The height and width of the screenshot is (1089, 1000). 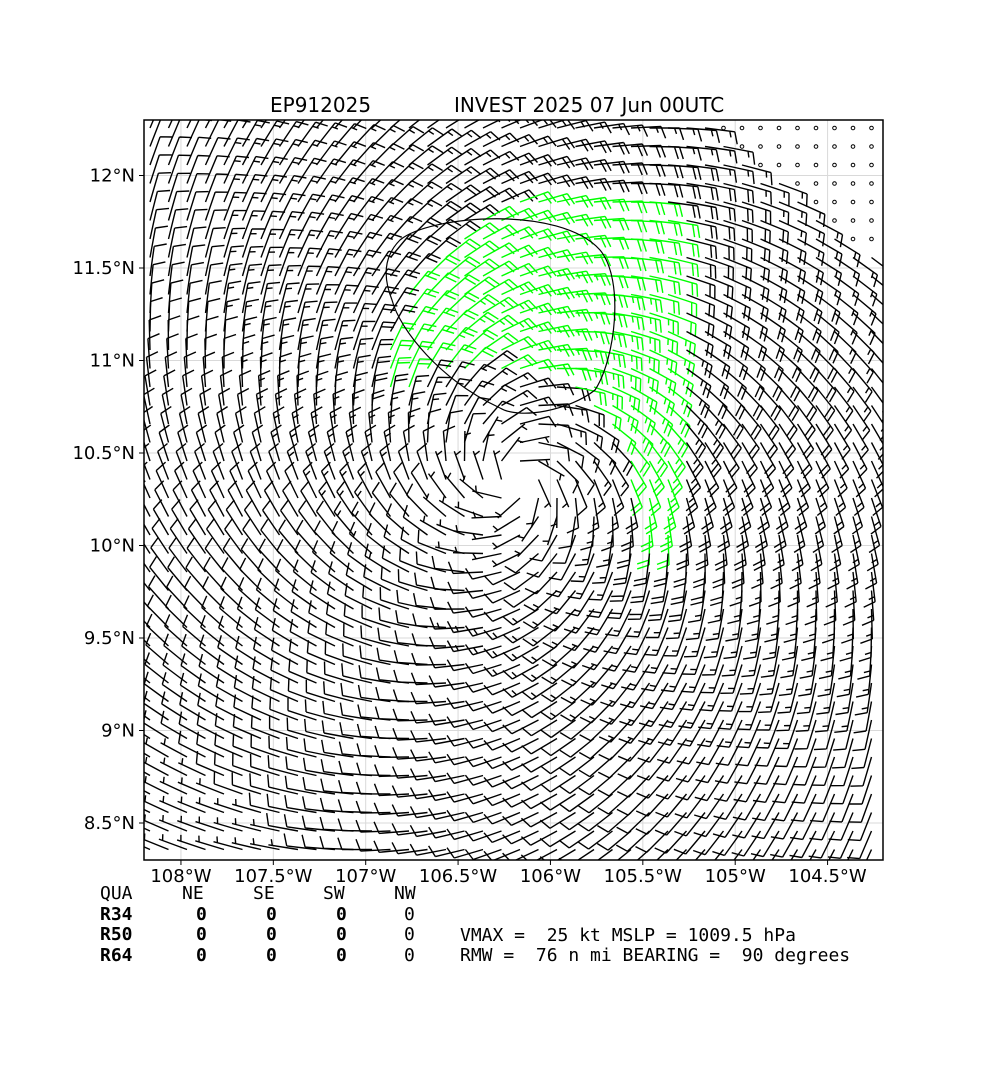 What do you see at coordinates (871, 202) in the screenshot?
I see `calm-marker` at bounding box center [871, 202].